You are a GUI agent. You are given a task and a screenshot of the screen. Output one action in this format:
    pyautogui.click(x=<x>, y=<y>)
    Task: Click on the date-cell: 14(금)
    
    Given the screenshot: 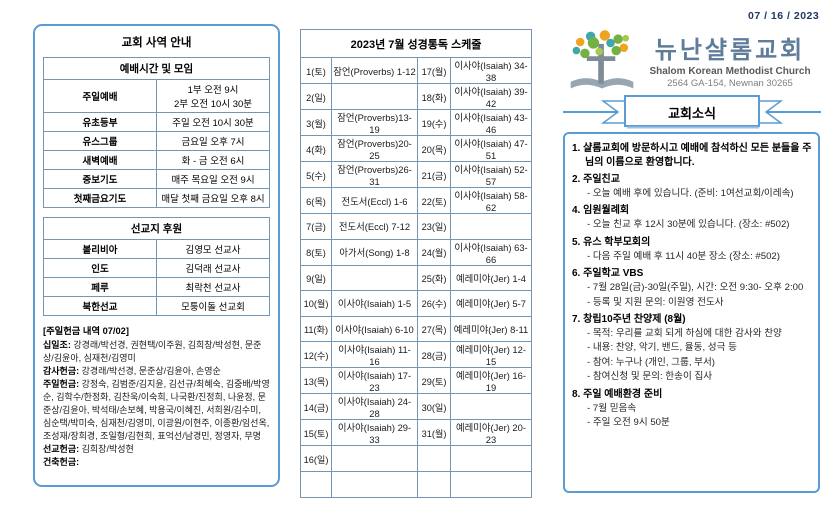 What is the action you would take?
    pyautogui.click(x=316, y=407)
    